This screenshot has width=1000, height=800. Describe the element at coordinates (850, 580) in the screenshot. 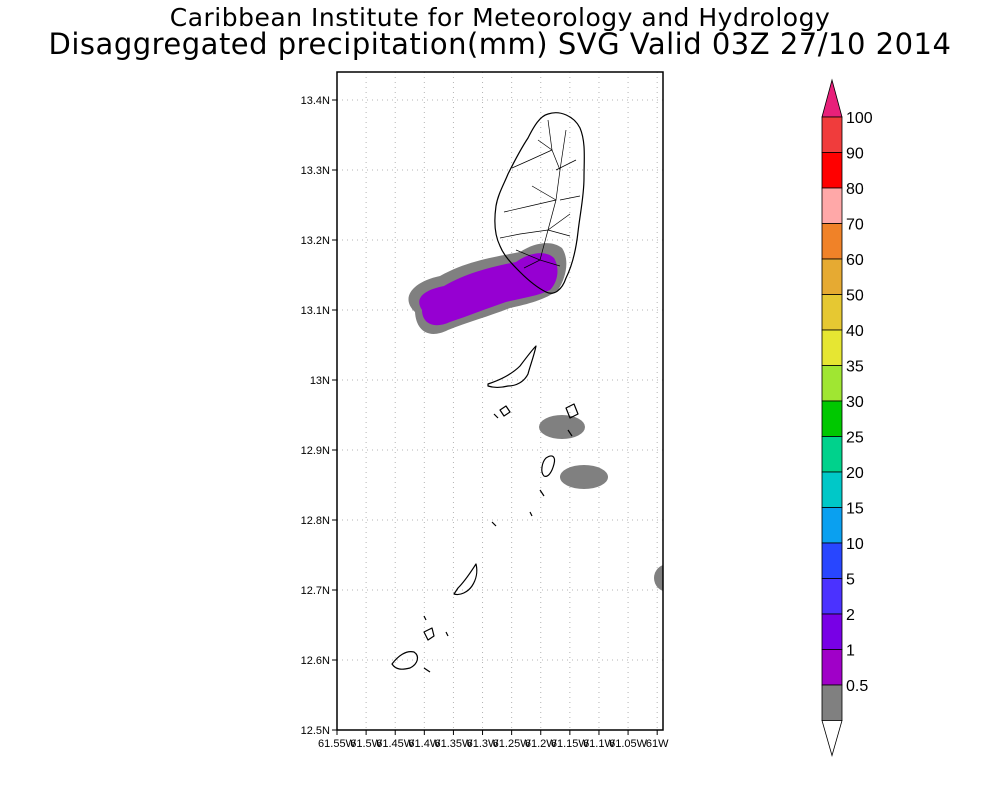

I see `colorbar-label: 5` at that location.